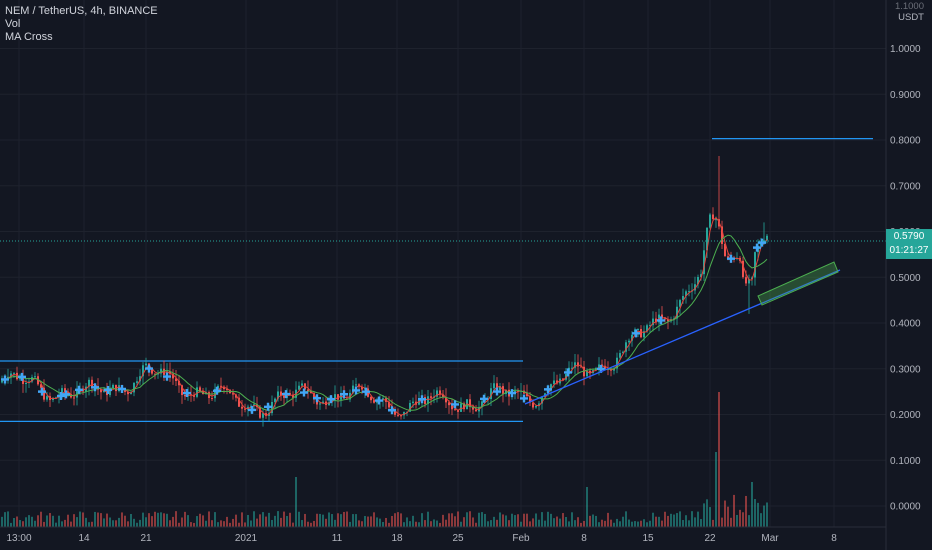 Image resolution: width=932 pixels, height=550 pixels. I want to click on time-tick-label: 8, so click(834, 538).